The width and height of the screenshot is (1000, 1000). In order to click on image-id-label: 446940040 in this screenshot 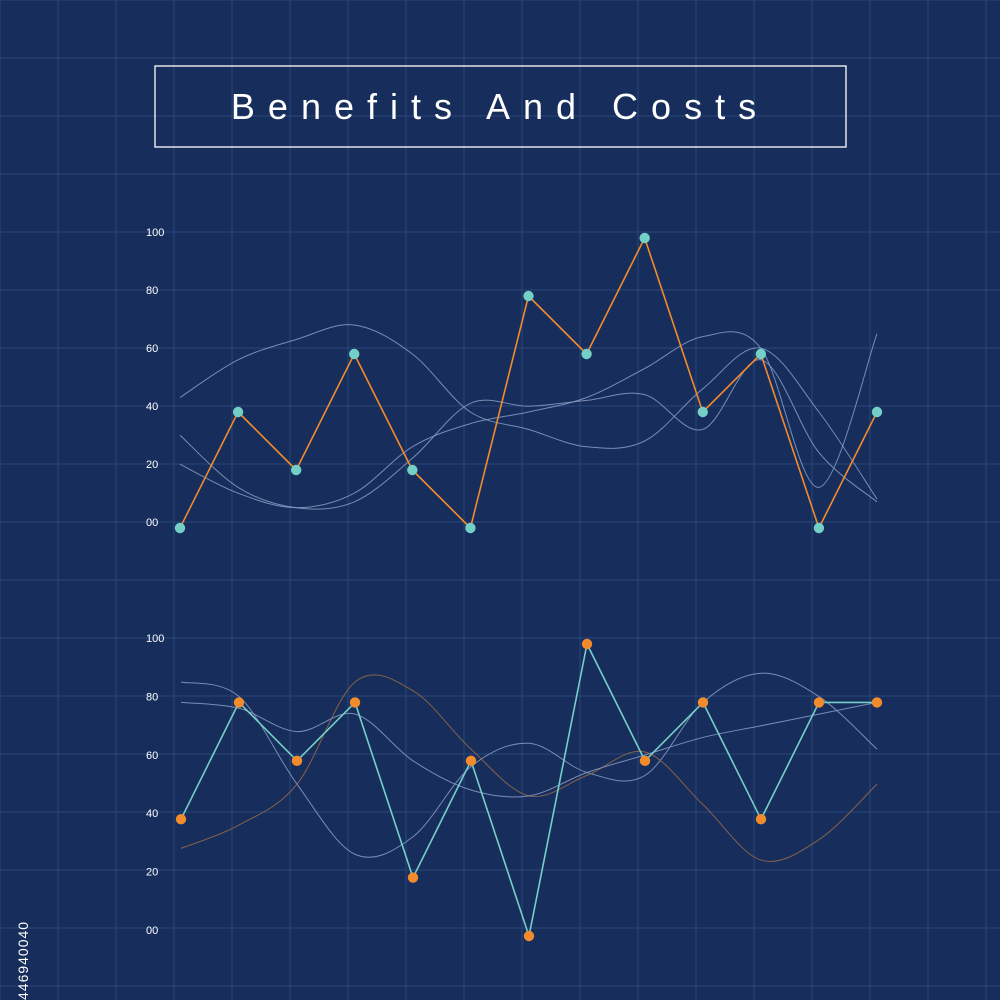, I will do `click(23, 960)`.